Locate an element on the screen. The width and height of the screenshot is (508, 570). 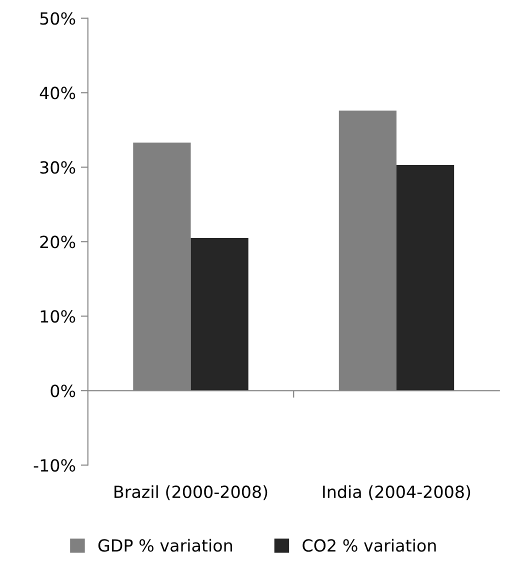
legend-label: GDP % variation is located at coordinates (165, 545).